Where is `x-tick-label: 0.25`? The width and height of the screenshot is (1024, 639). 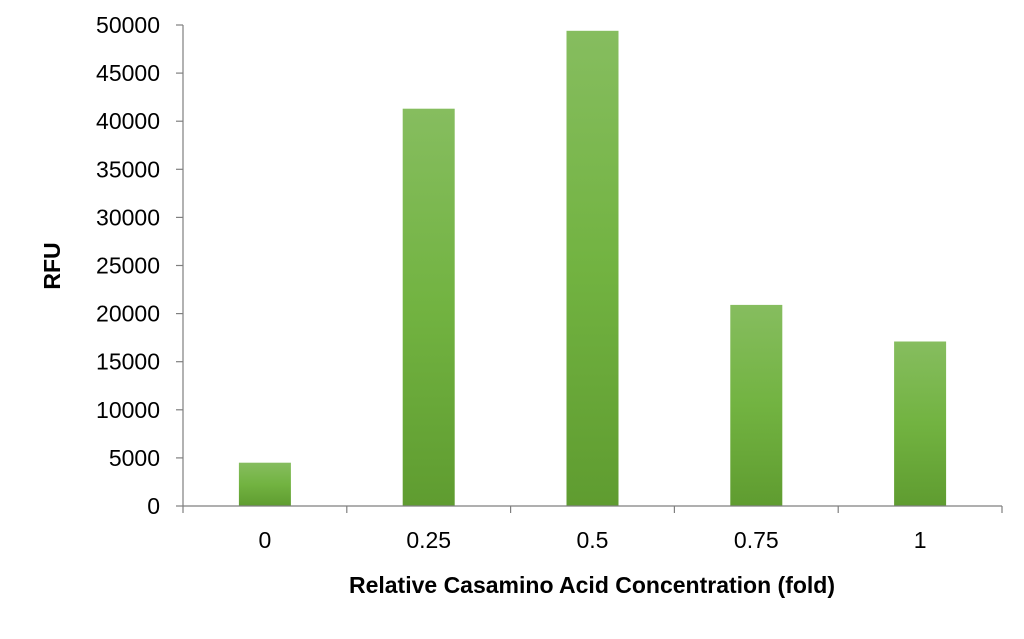 x-tick-label: 0.25 is located at coordinates (428, 540).